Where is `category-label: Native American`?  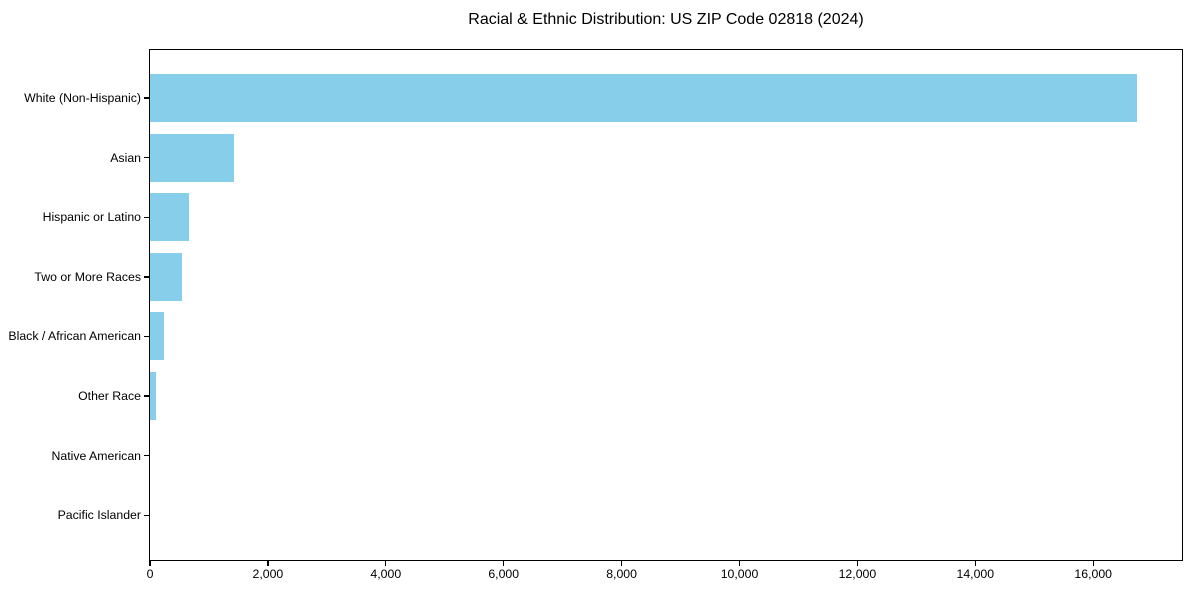 category-label: Native American is located at coordinates (96, 455).